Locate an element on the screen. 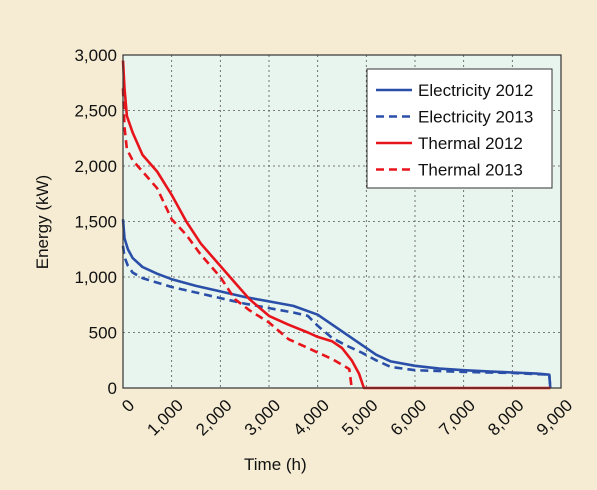 The image size is (597, 490). legend-label: Thermal 2012 is located at coordinates (470, 143).